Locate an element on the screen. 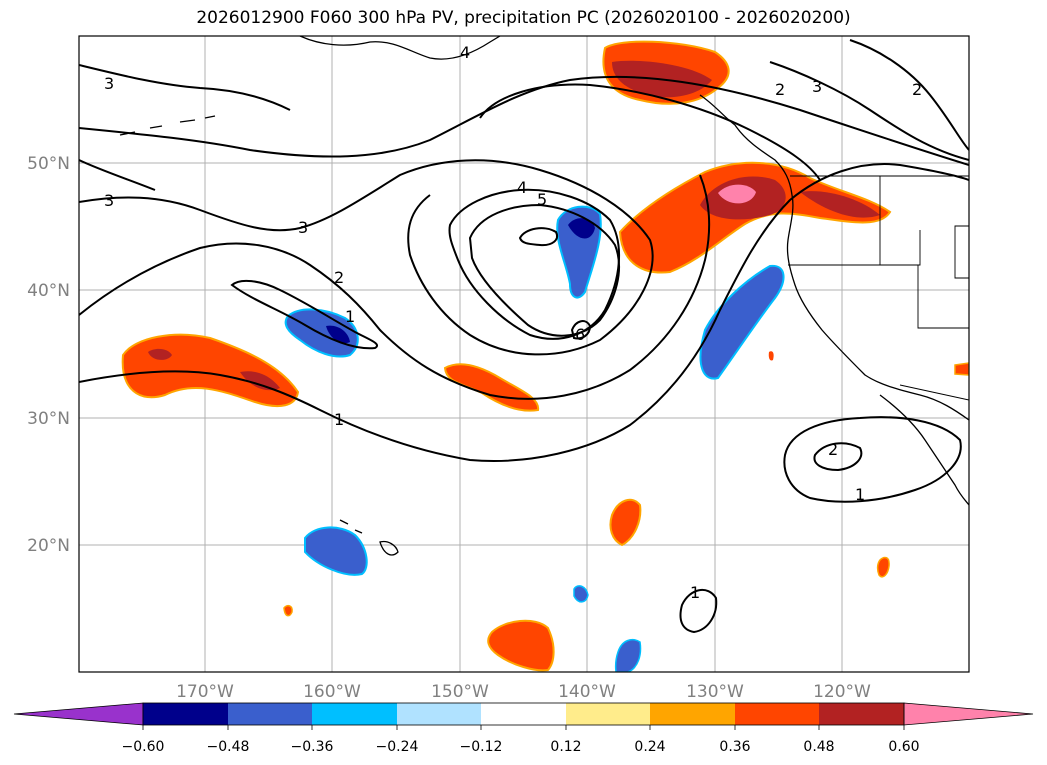 This screenshot has width=1047, height=765. political-borders is located at coordinates (878, 288).